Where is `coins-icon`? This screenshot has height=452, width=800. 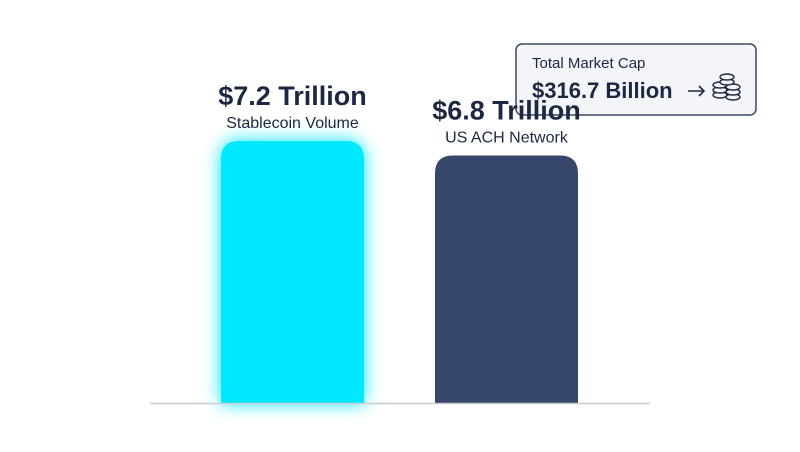
coins-icon is located at coordinates (726, 87).